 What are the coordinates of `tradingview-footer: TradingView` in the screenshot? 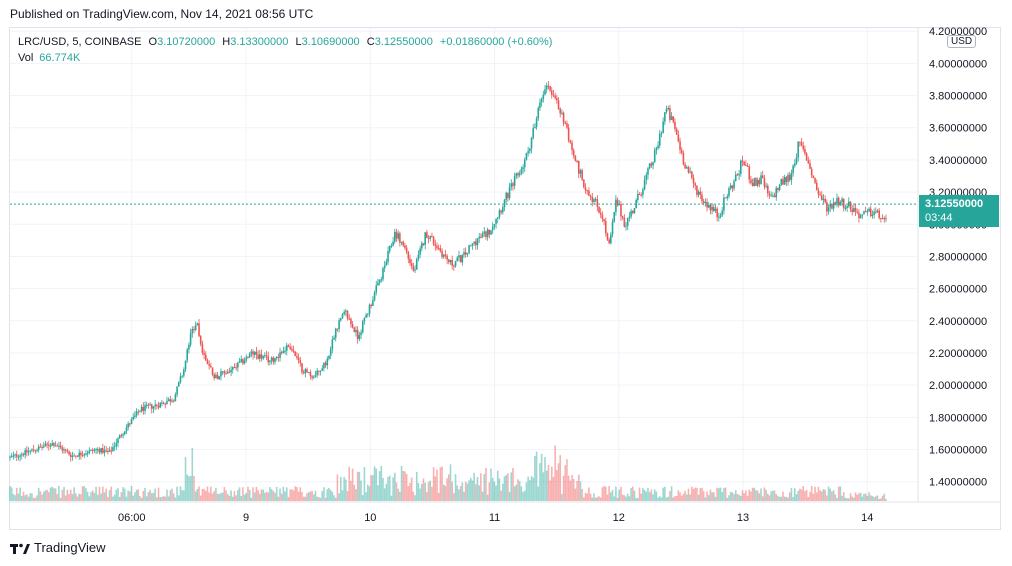 It's located at (58, 547).